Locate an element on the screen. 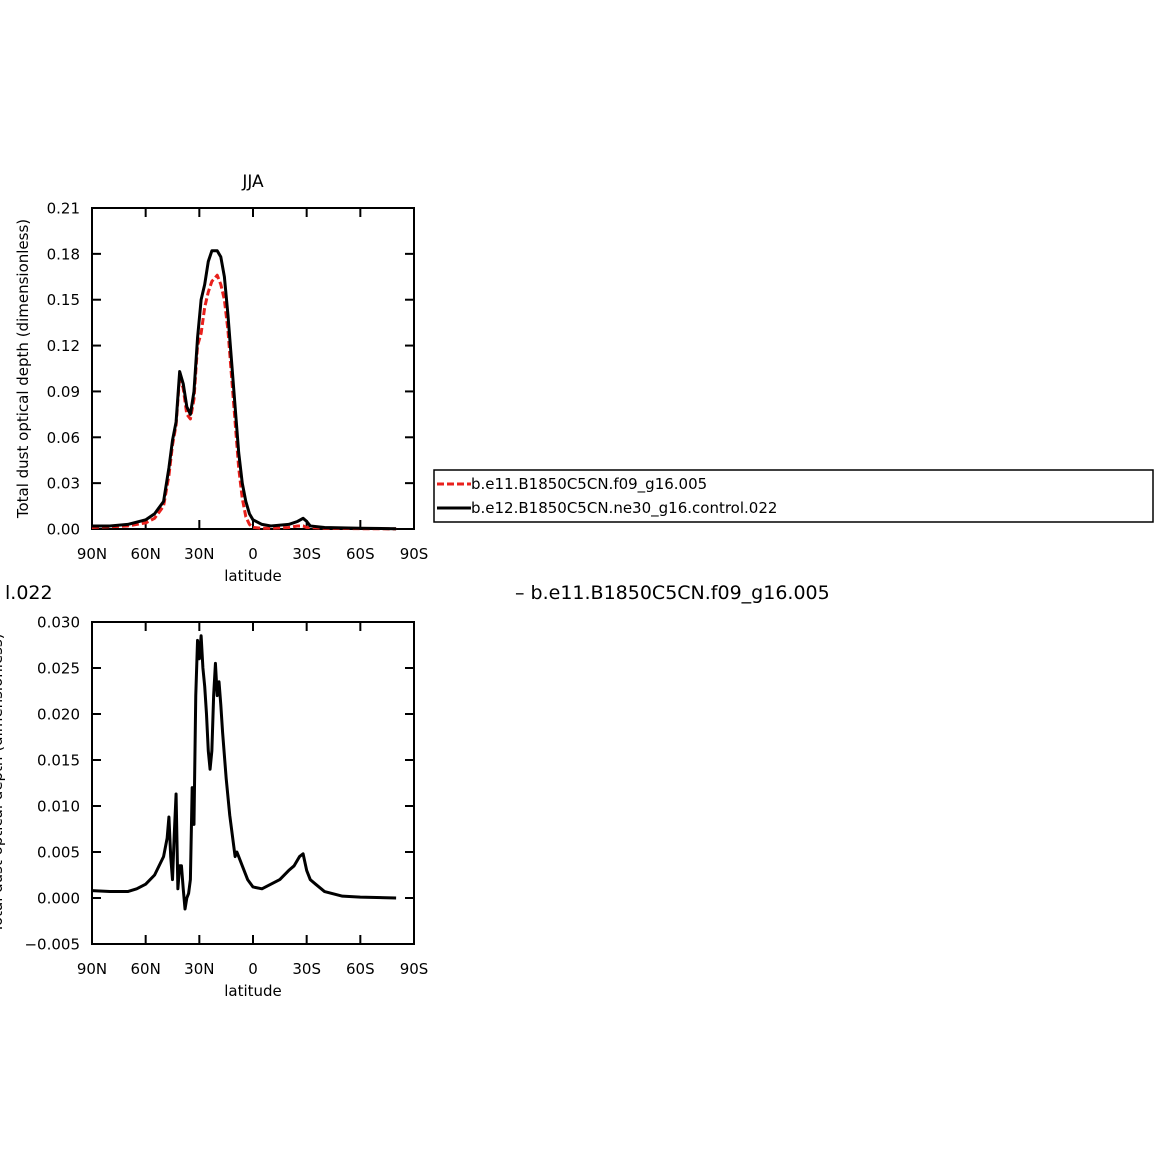 Image resolution: width=1170 pixels, height=1173 pixels. chart-title: JJA is located at coordinates (252, 182).